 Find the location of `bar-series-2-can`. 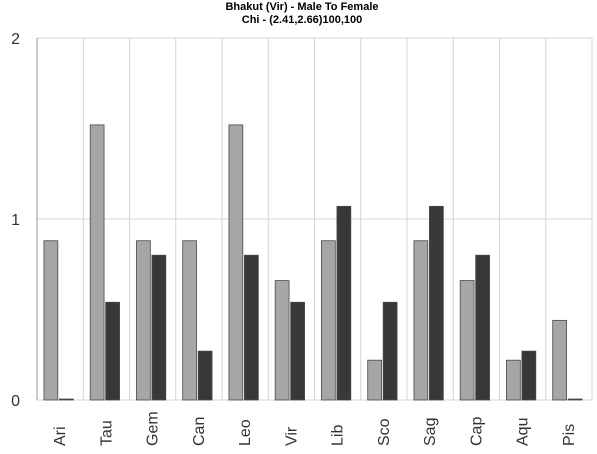

bar-series-2-can is located at coordinates (205, 375).